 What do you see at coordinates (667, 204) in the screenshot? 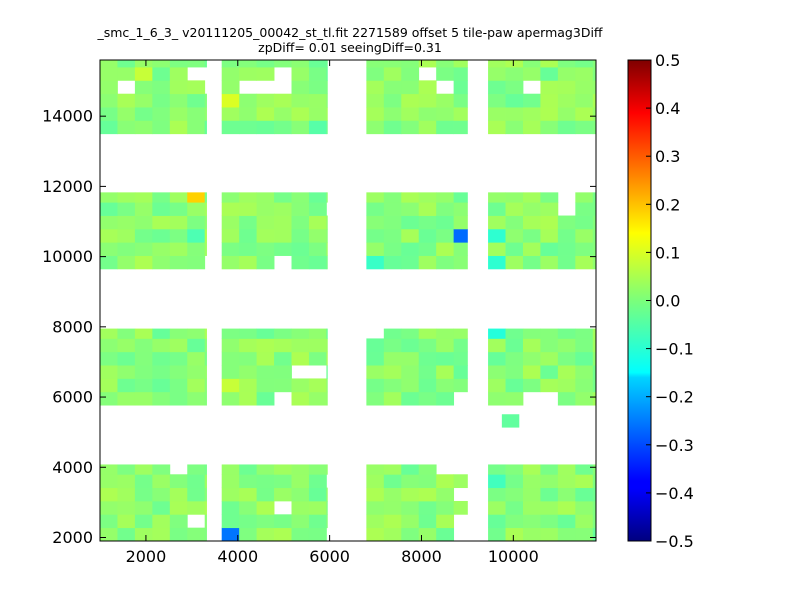
I see `colorbar-tick-label: 0.2` at bounding box center [667, 204].